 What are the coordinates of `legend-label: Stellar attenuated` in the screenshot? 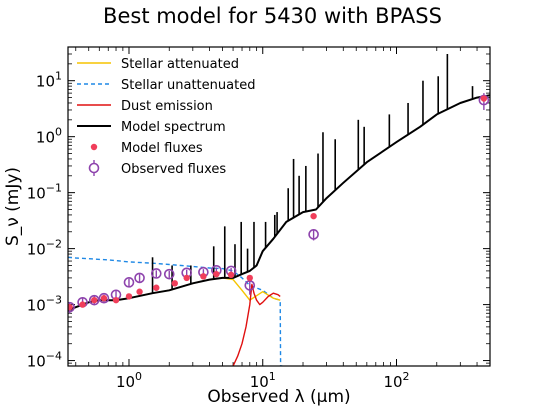 It's located at (180, 64).